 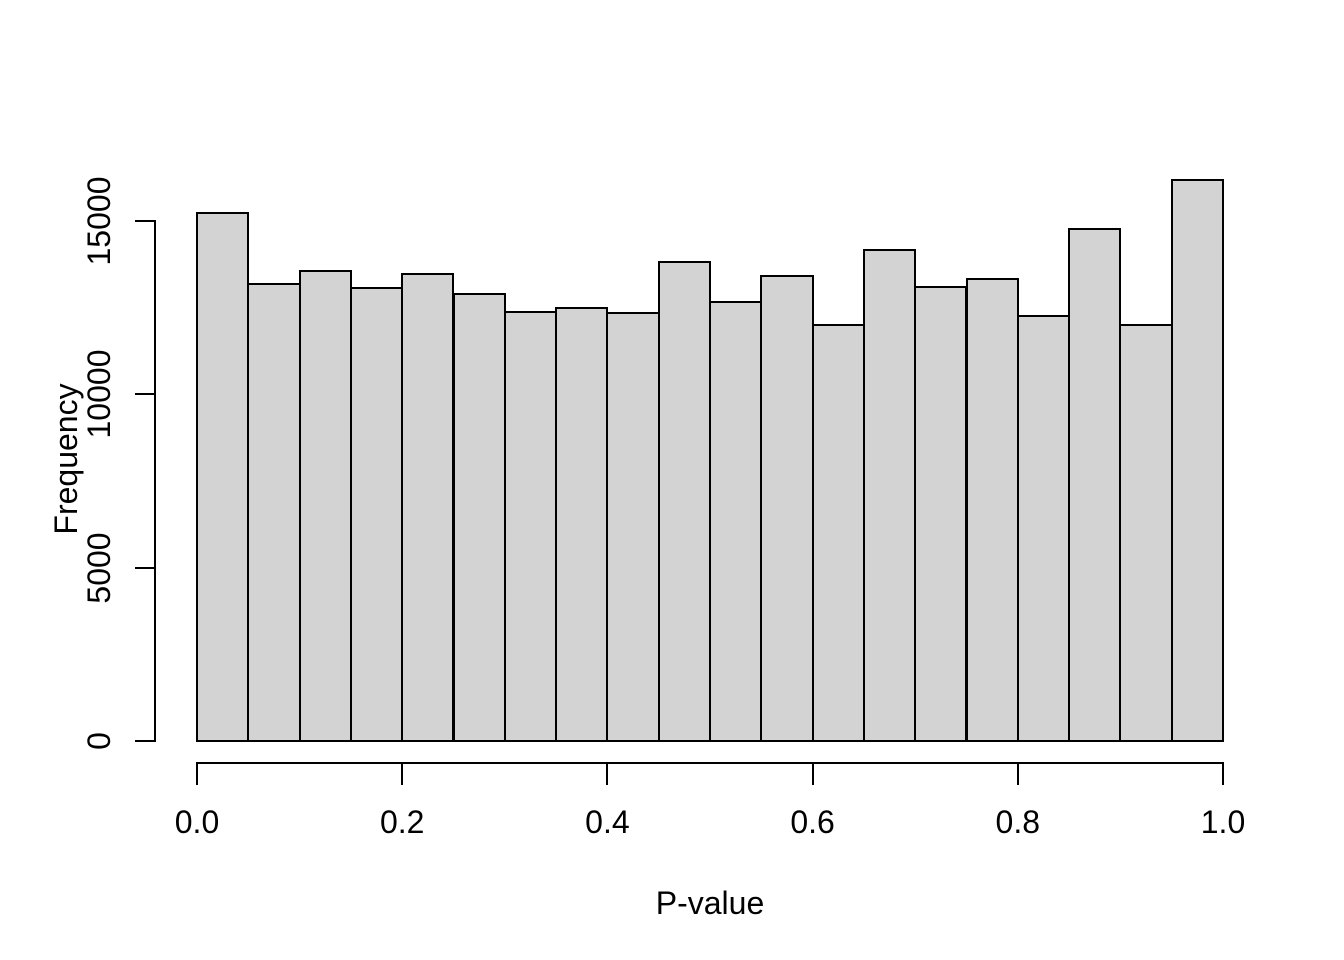 What do you see at coordinates (155, 481) in the screenshot?
I see `y-axis-line` at bounding box center [155, 481].